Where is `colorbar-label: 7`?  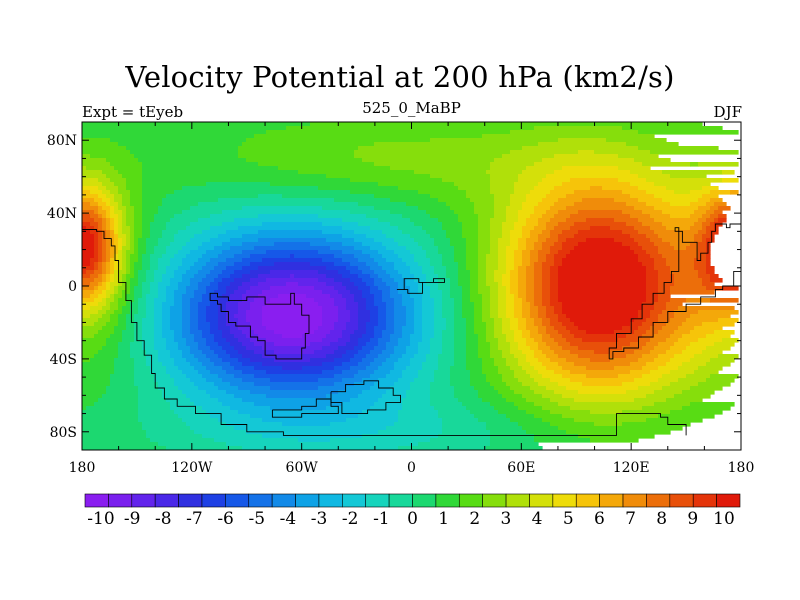
colorbar-label: 7 is located at coordinates (630, 519).